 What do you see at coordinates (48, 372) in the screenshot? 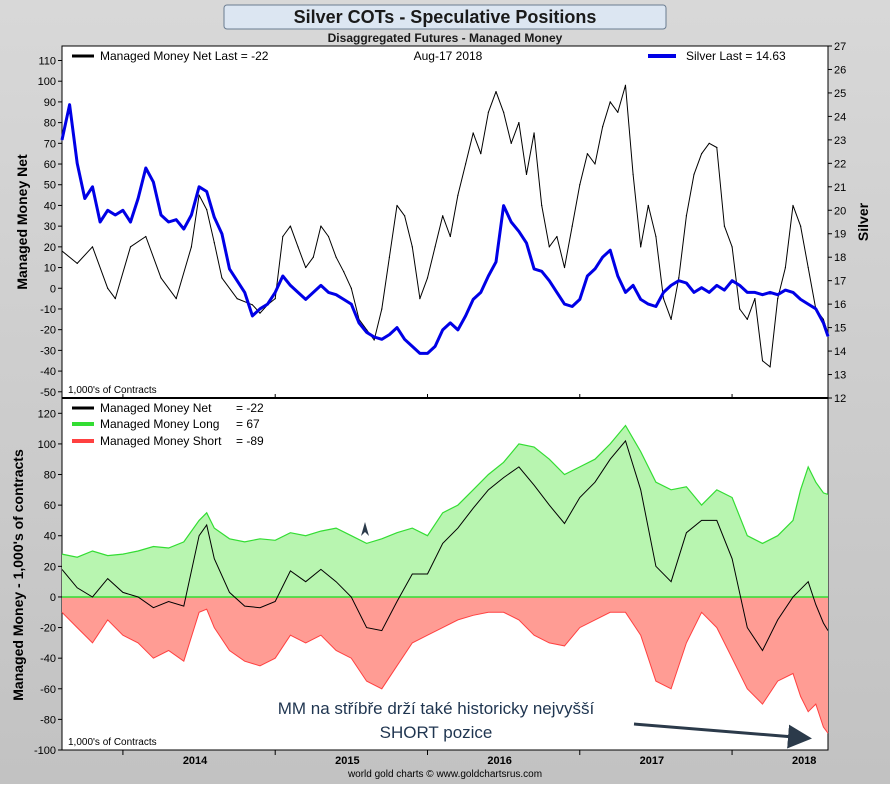
I see `top-left-tick-label: -40` at bounding box center [48, 372].